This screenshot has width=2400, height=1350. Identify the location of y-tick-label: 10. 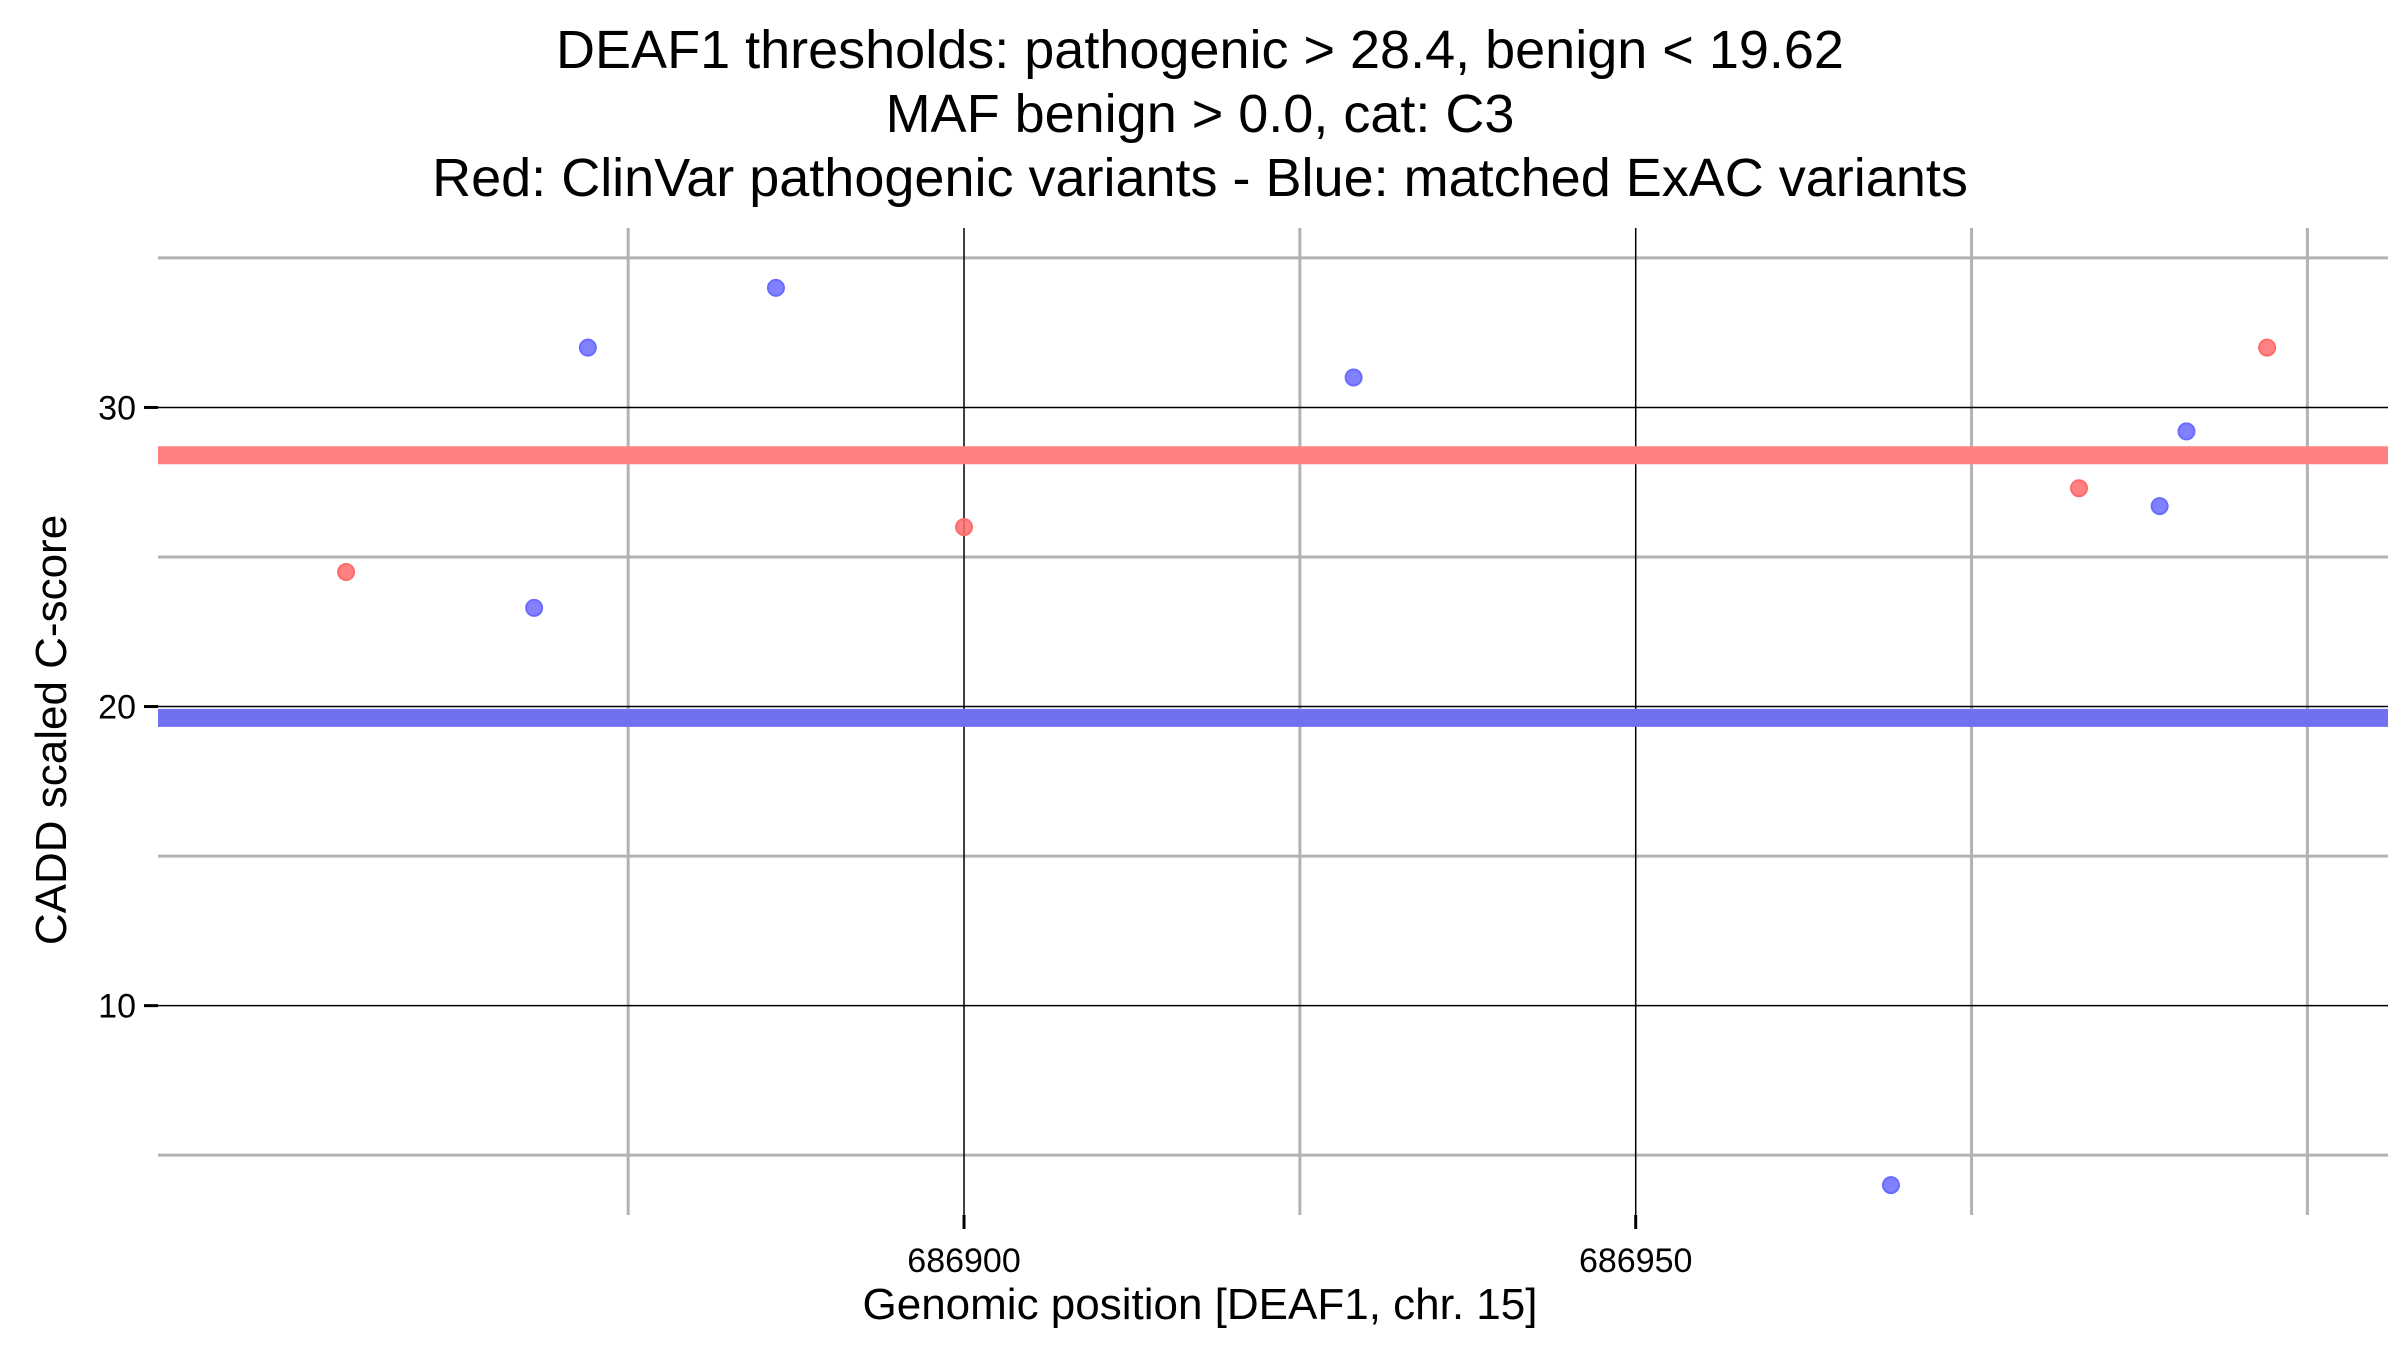
(117, 1007).